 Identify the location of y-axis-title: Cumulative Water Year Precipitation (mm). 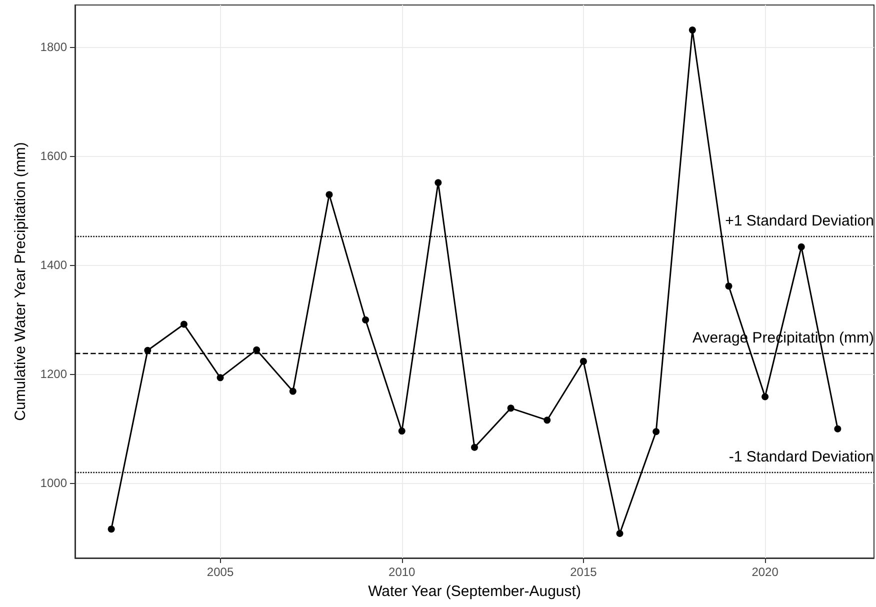
(20, 281).